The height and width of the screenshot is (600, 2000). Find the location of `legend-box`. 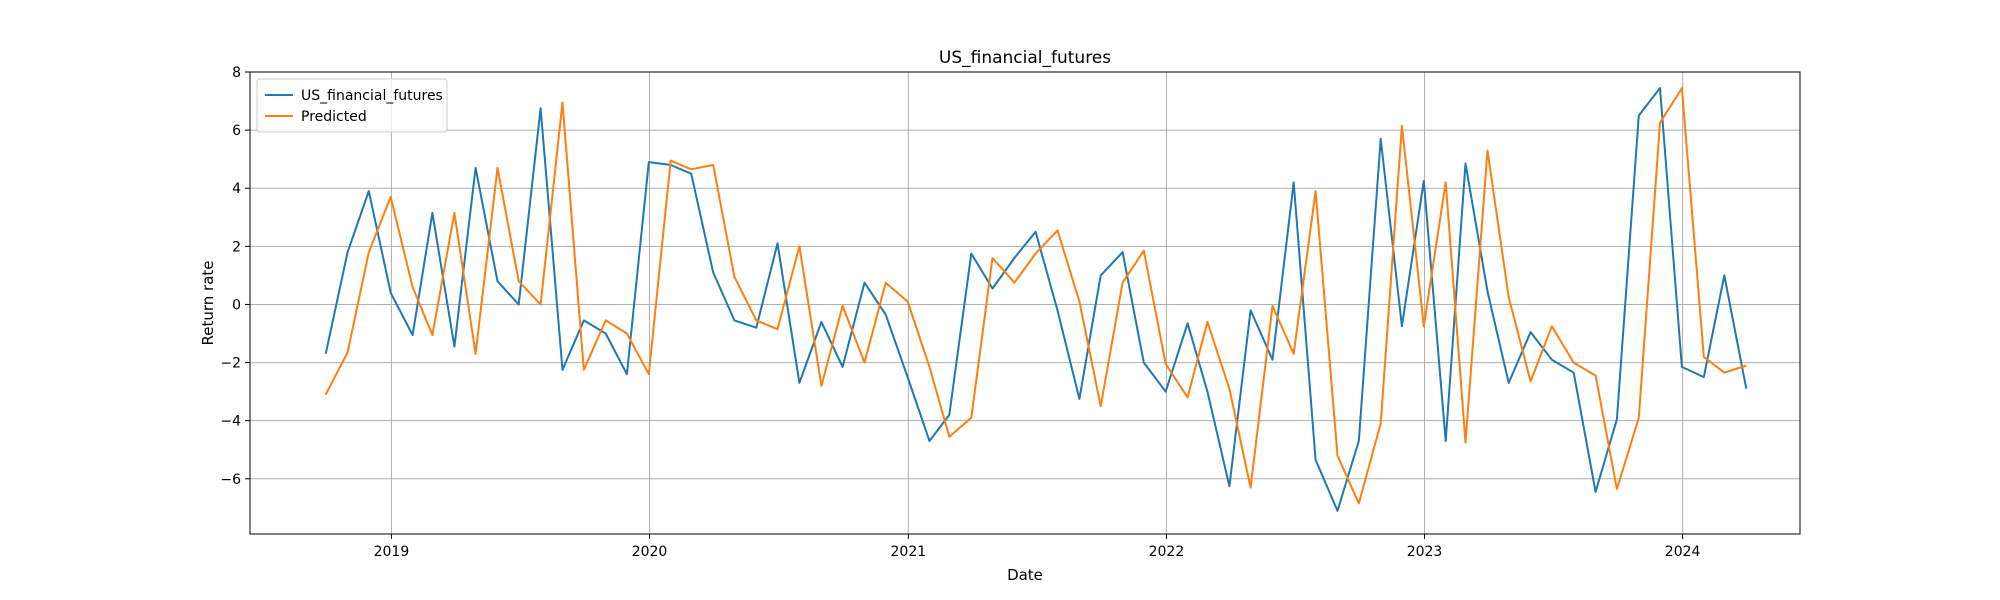

legend-box is located at coordinates (352, 105).